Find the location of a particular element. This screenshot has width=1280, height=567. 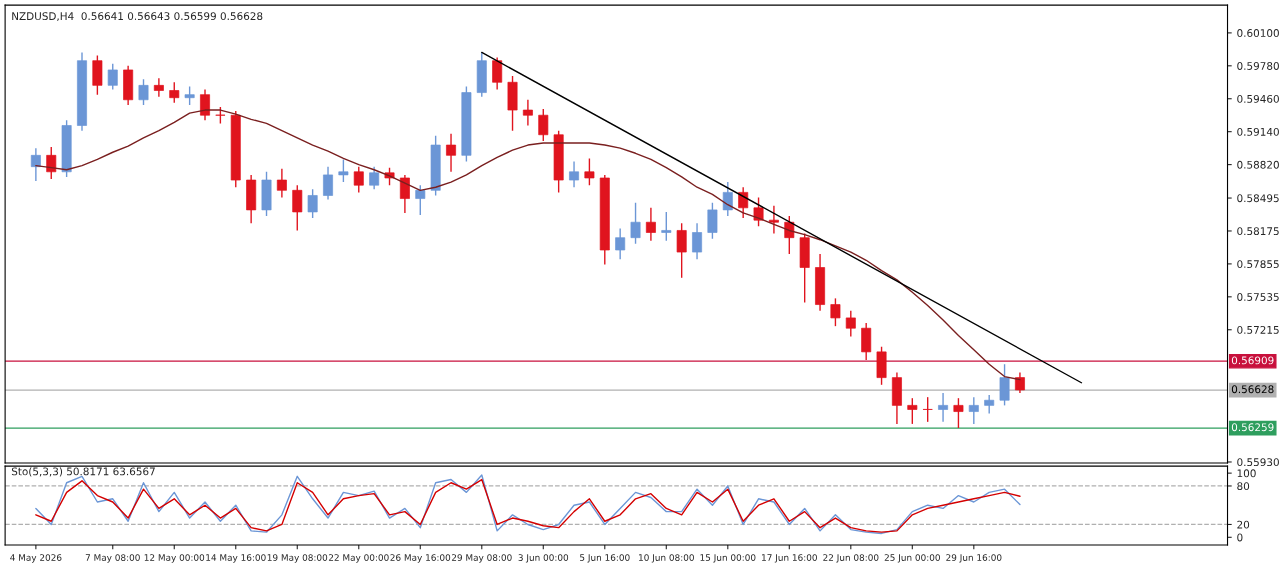

x-tick-label: 14 May 16:00 is located at coordinates (236, 558).